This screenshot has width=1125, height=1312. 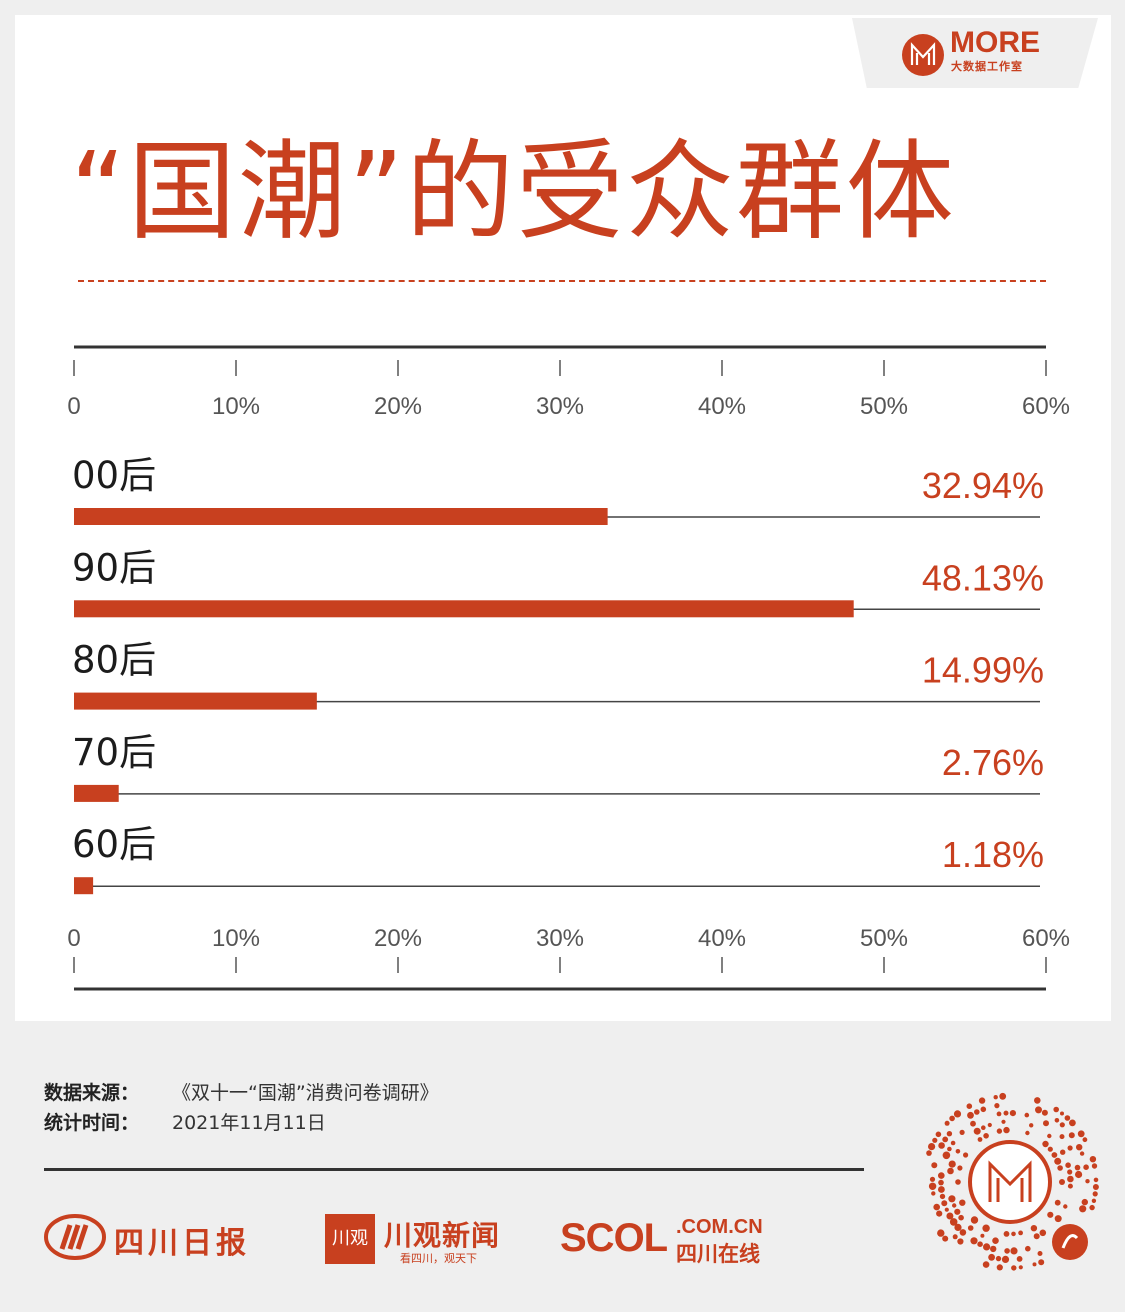 What do you see at coordinates (438, 1258) in the screenshot?
I see `brand-chuanguan-slogan: 看四川，观天下` at bounding box center [438, 1258].